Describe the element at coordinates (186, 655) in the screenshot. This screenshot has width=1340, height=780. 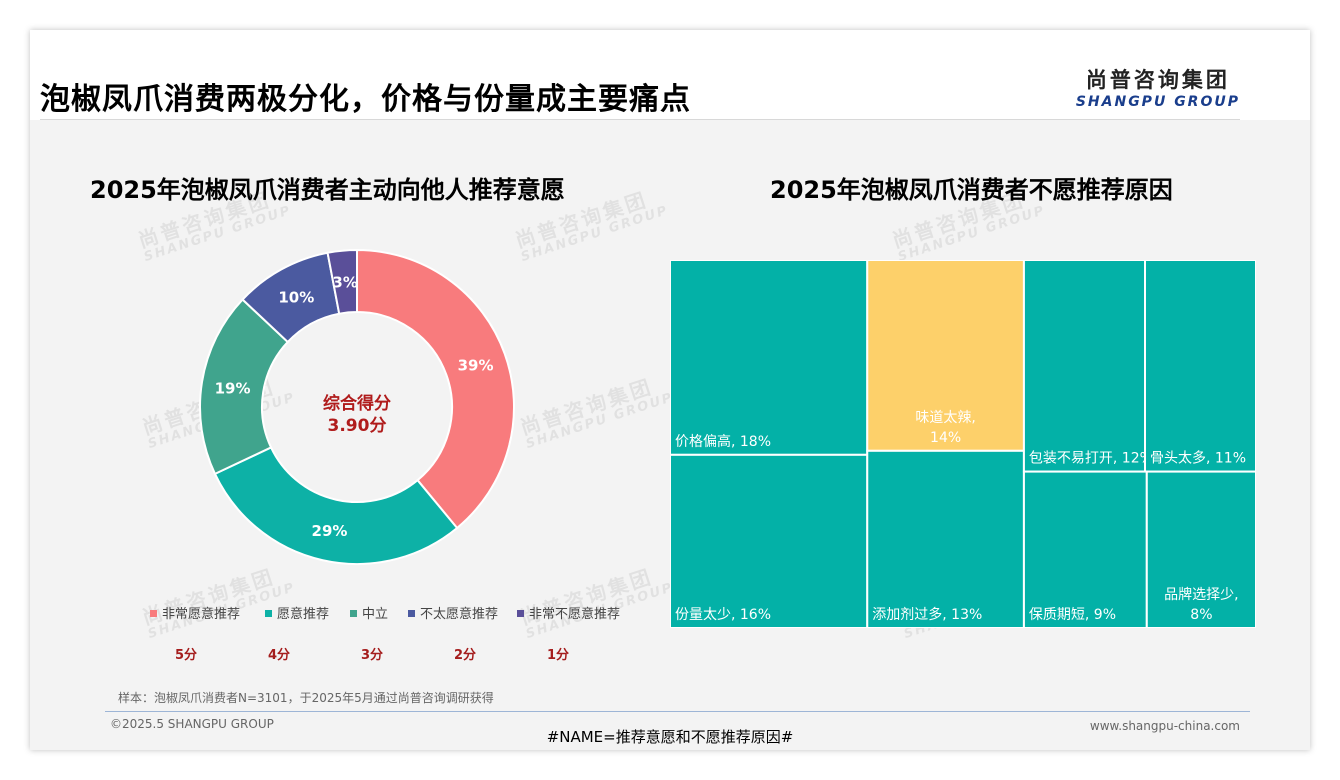
I see `score-label: 5分` at that location.